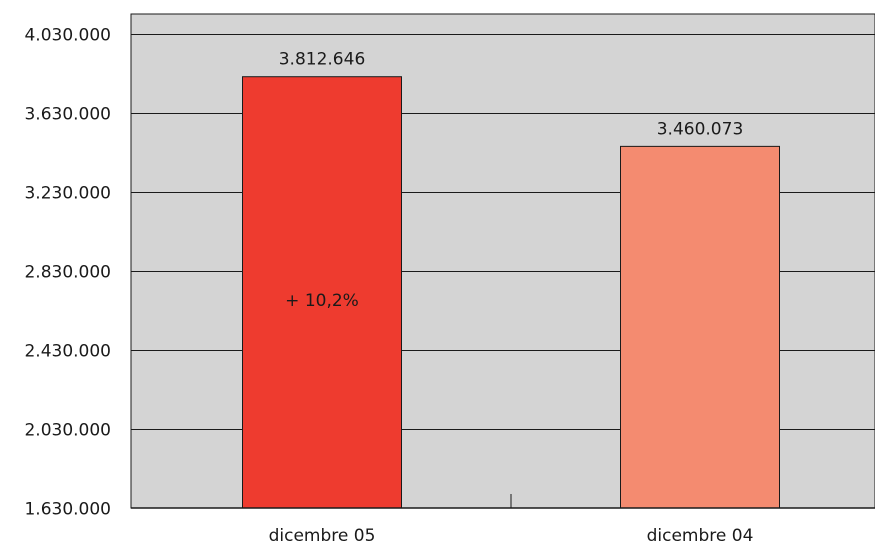  I want to click on percent-change-annotation: + 10,2%, so click(322, 301).